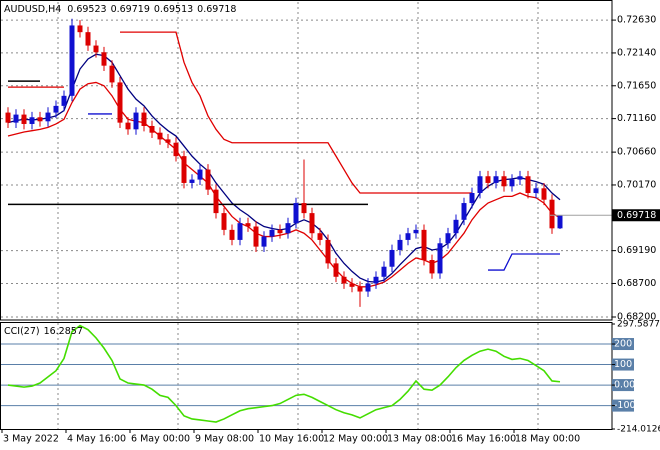 Image resolution: width=660 pixels, height=450 pixels. Describe the element at coordinates (173, 9) in the screenshot. I see `last-low: 0.69513` at that location.